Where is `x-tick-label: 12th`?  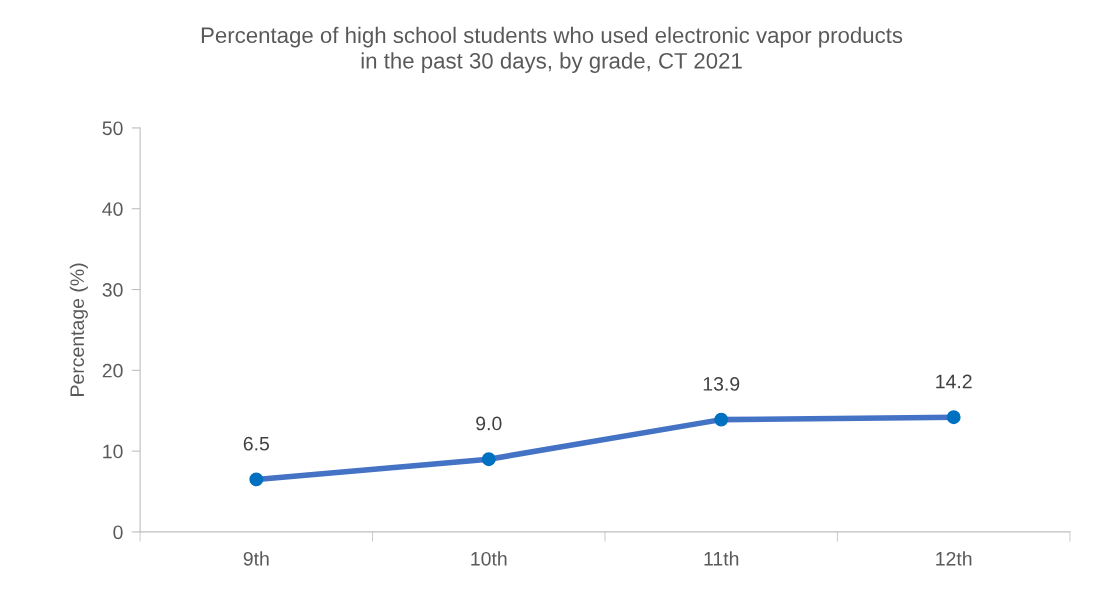 x-tick-label: 12th is located at coordinates (954, 558).